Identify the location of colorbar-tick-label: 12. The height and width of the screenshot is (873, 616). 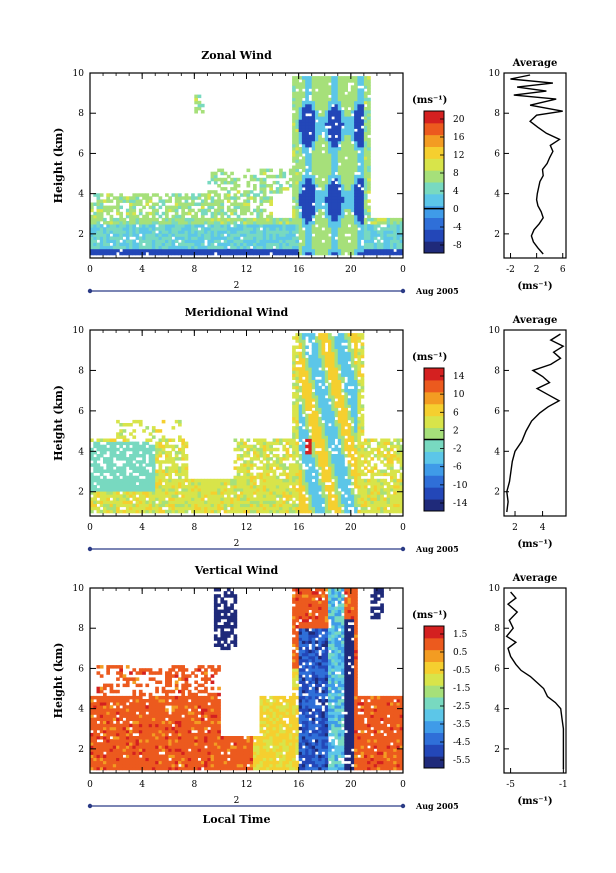
(458, 156).